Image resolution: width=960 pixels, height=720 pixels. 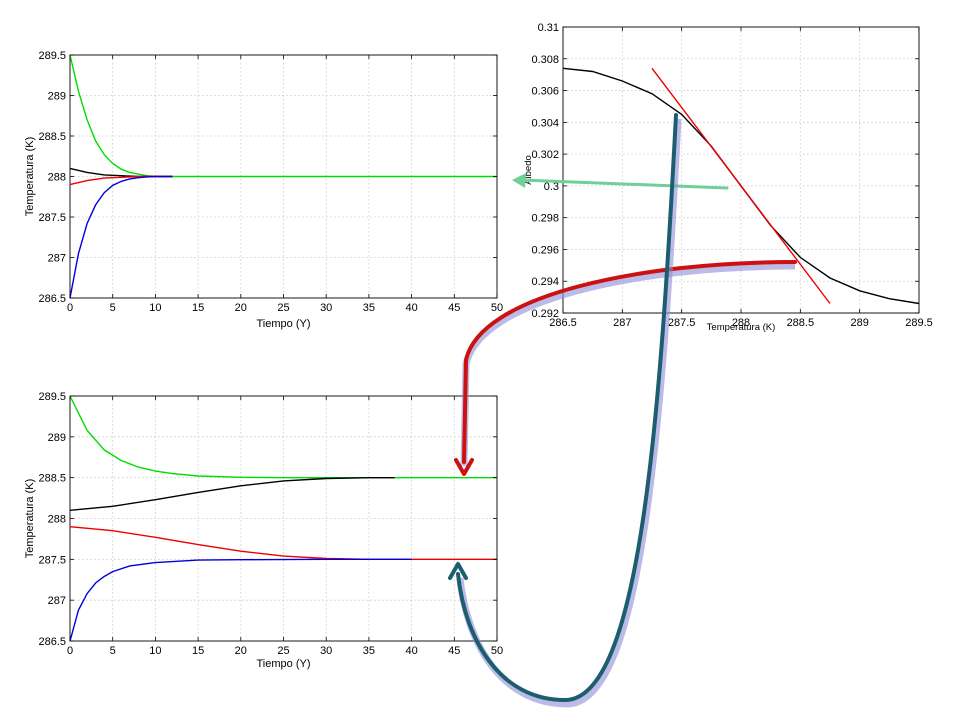 What do you see at coordinates (563, 323) in the screenshot?
I see `x-tick-label: 286.5` at bounding box center [563, 323].